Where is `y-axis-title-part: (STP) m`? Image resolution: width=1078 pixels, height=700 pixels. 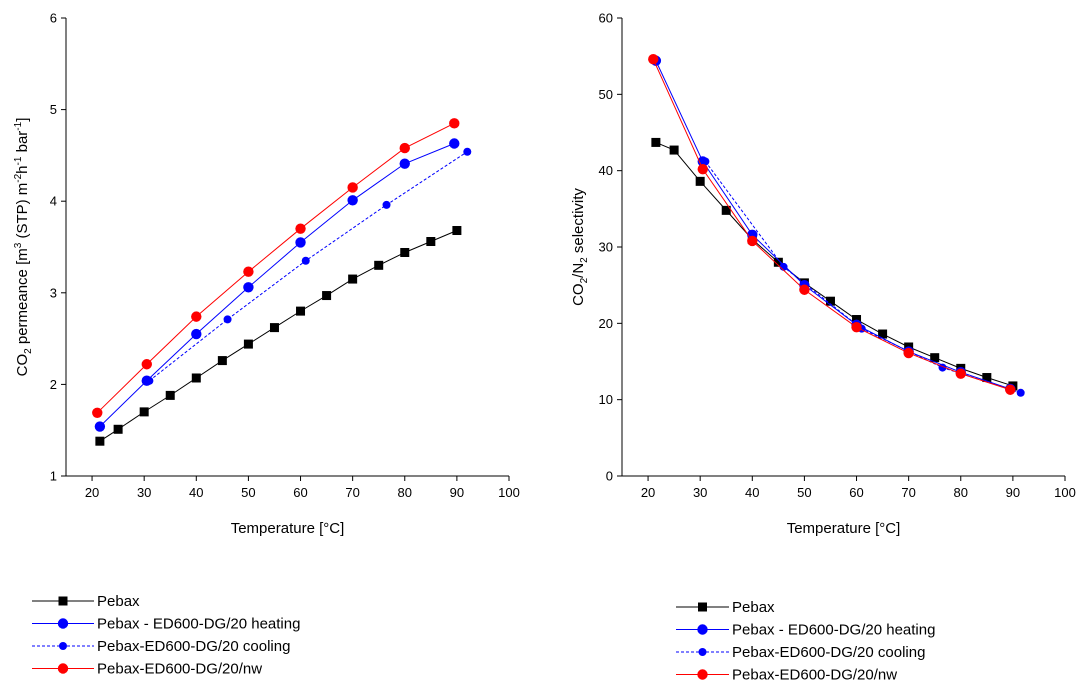
y-axis-title-part: (STP) m is located at coordinates (22, 213).